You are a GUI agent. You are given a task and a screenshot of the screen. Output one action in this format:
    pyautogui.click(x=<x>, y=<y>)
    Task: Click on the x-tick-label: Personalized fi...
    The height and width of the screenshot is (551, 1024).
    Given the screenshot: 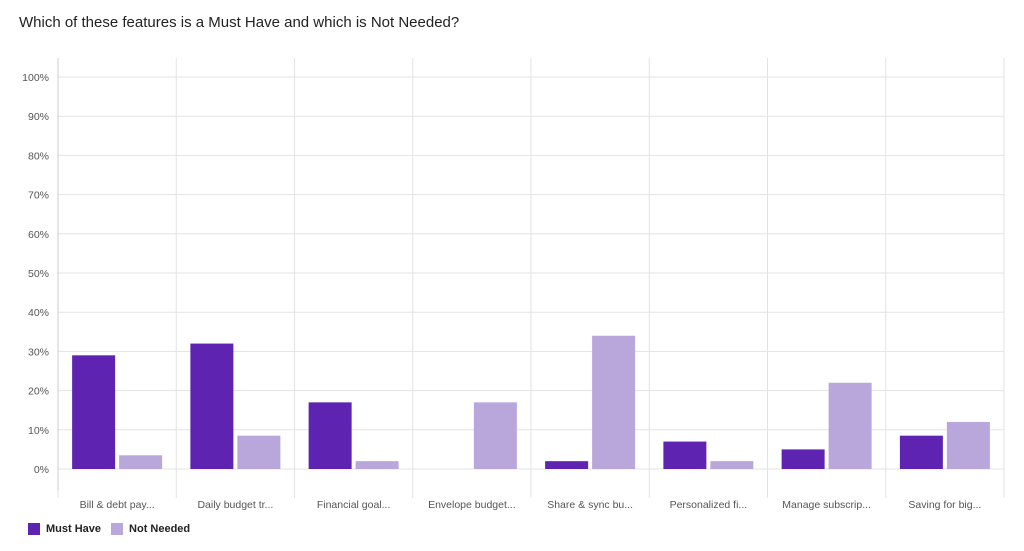 What is the action you would take?
    pyautogui.click(x=709, y=505)
    